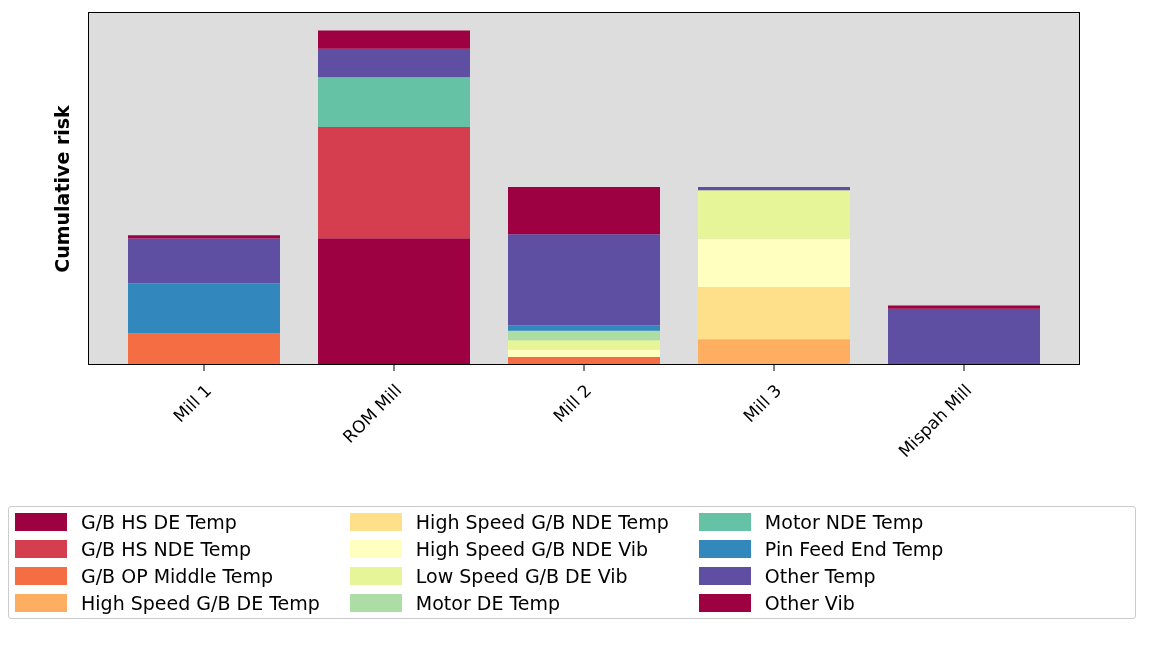  I want to click on legend-label: Motor DE Temp, so click(488, 603).